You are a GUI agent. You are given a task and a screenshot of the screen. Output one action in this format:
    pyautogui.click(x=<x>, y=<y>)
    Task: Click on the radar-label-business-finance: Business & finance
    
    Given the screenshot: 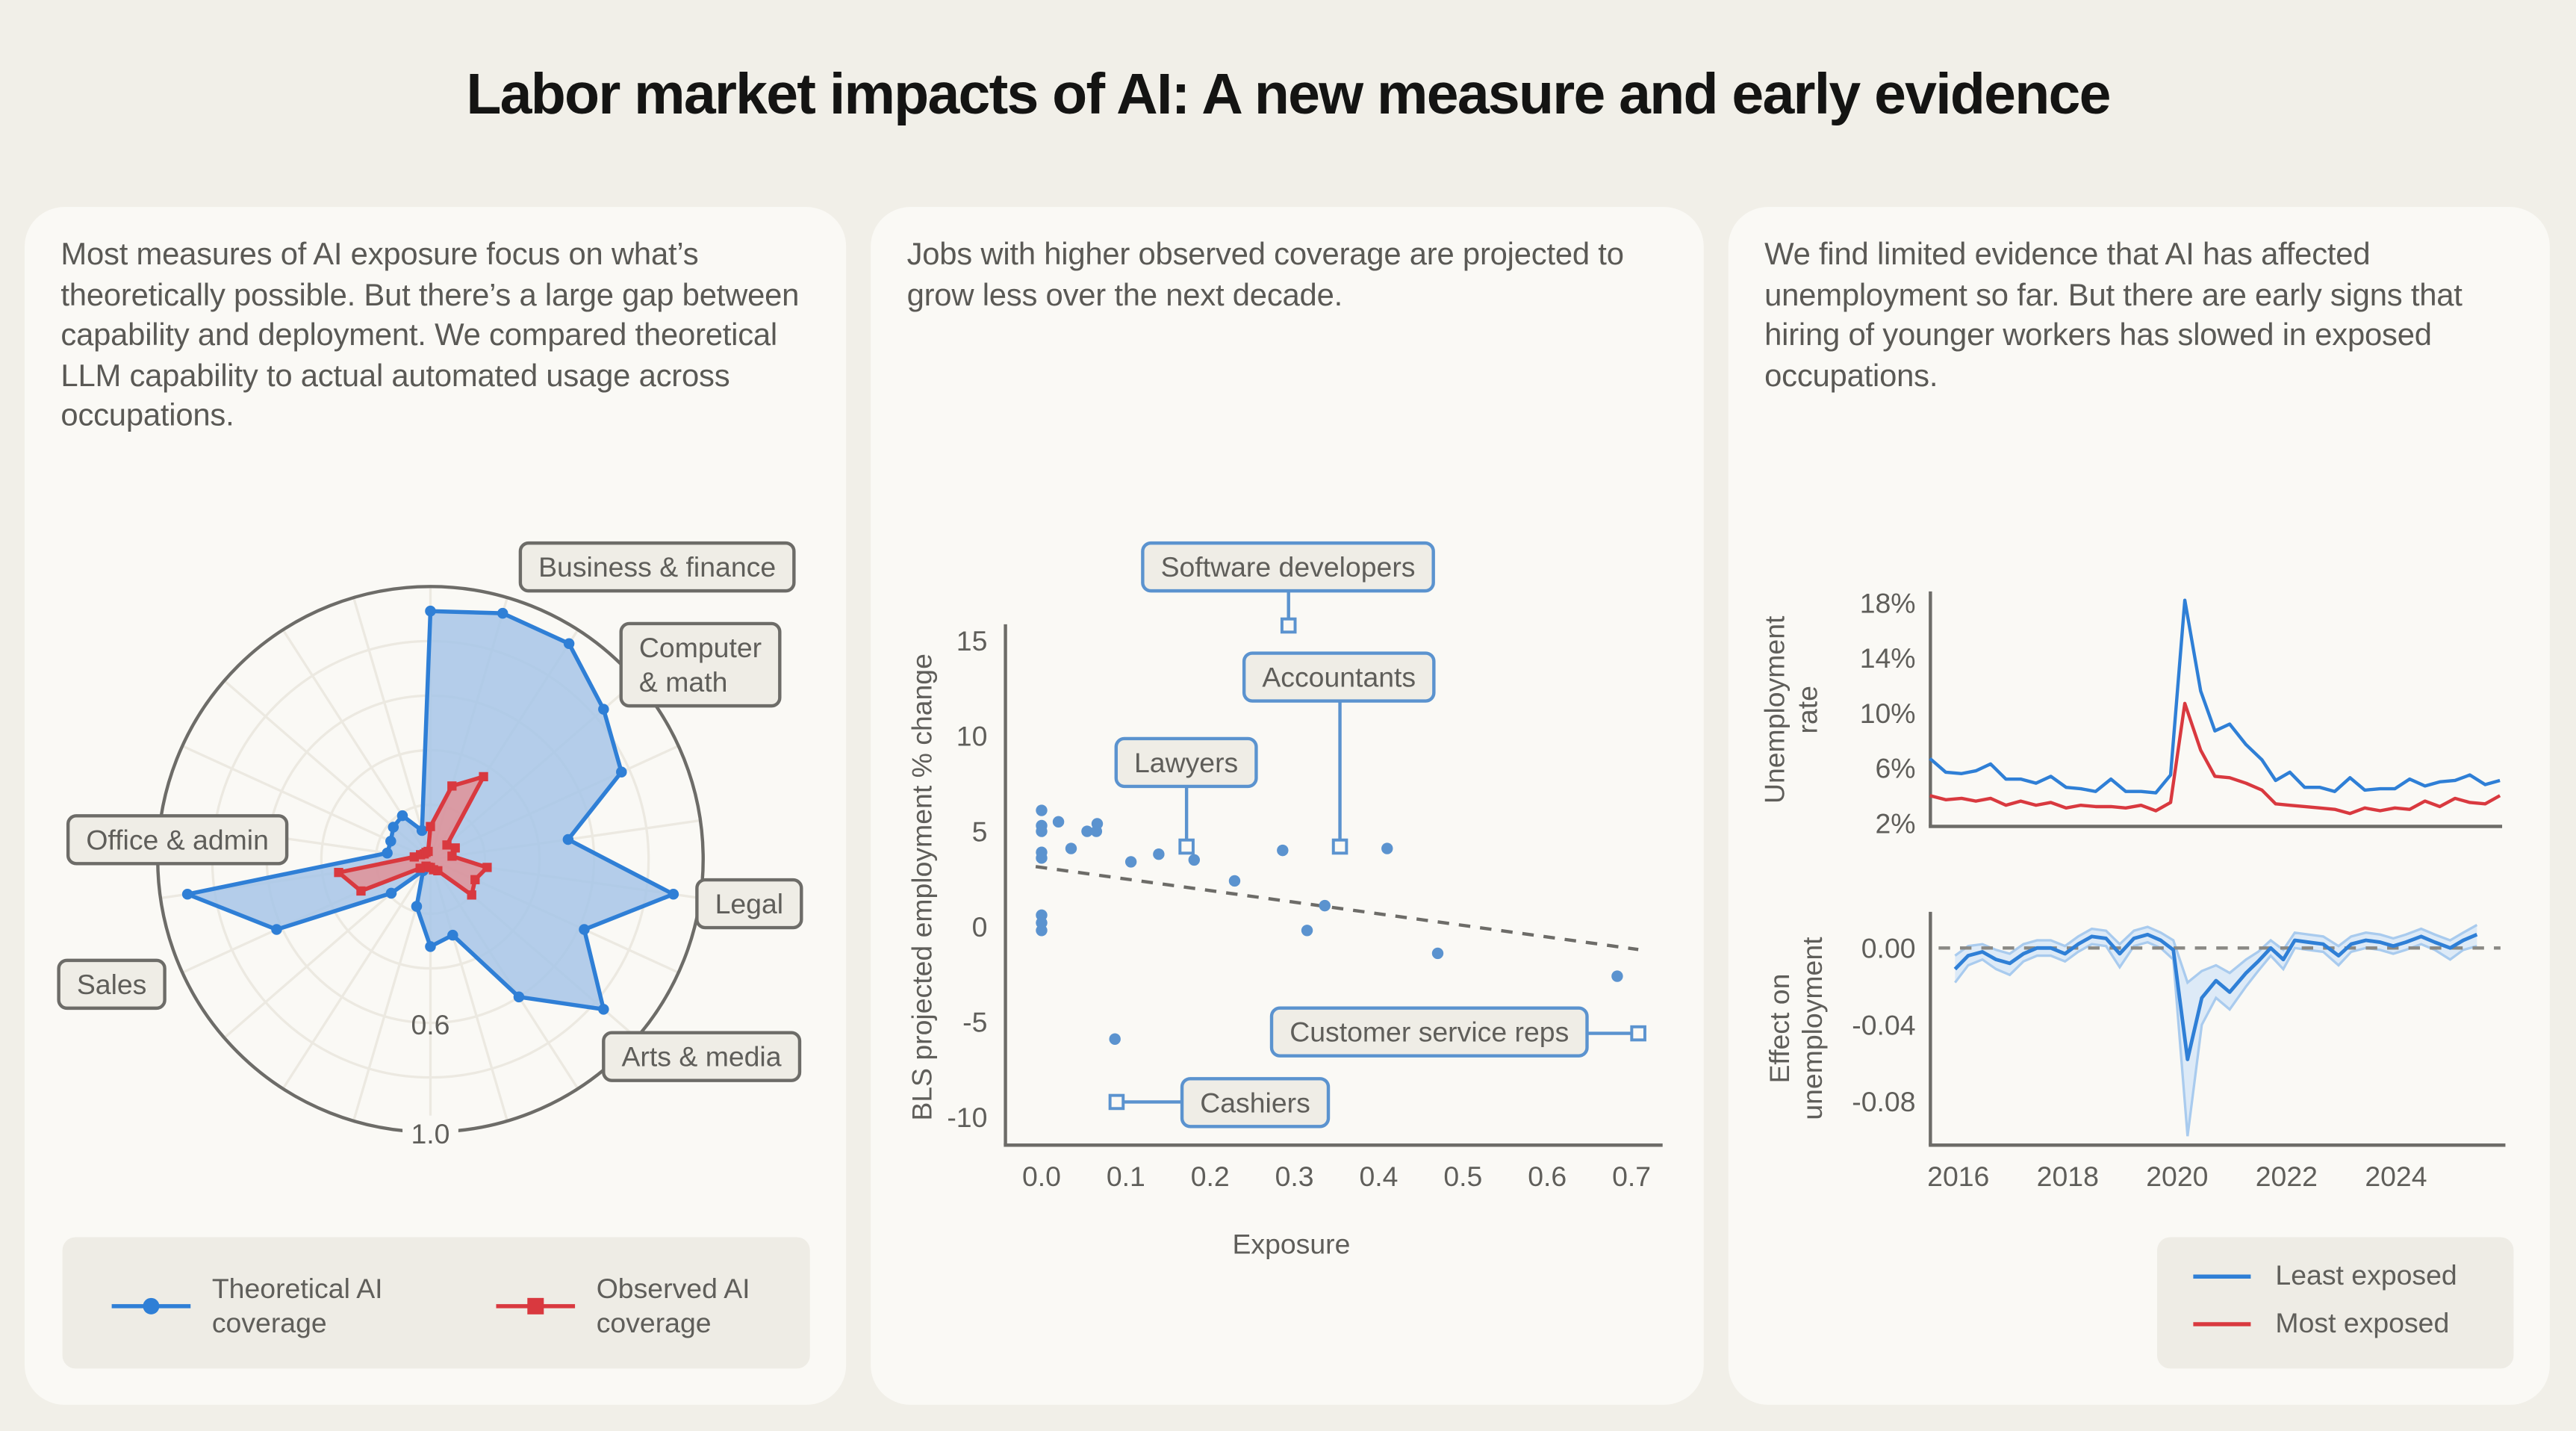 What is the action you would take?
    pyautogui.click(x=657, y=567)
    